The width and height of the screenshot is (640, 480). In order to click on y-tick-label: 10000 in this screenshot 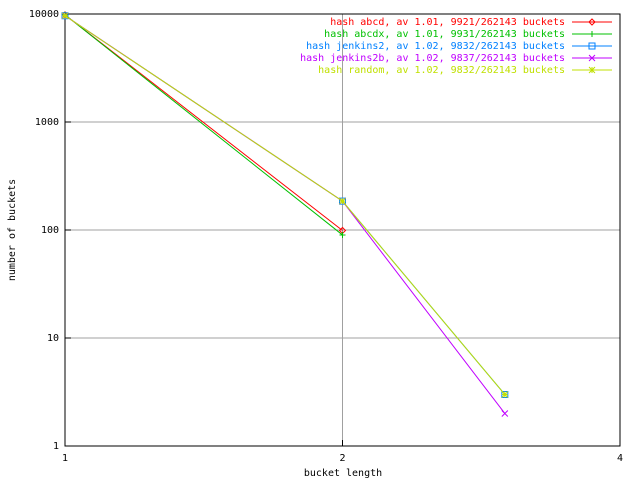, I will do `click(44, 14)`.